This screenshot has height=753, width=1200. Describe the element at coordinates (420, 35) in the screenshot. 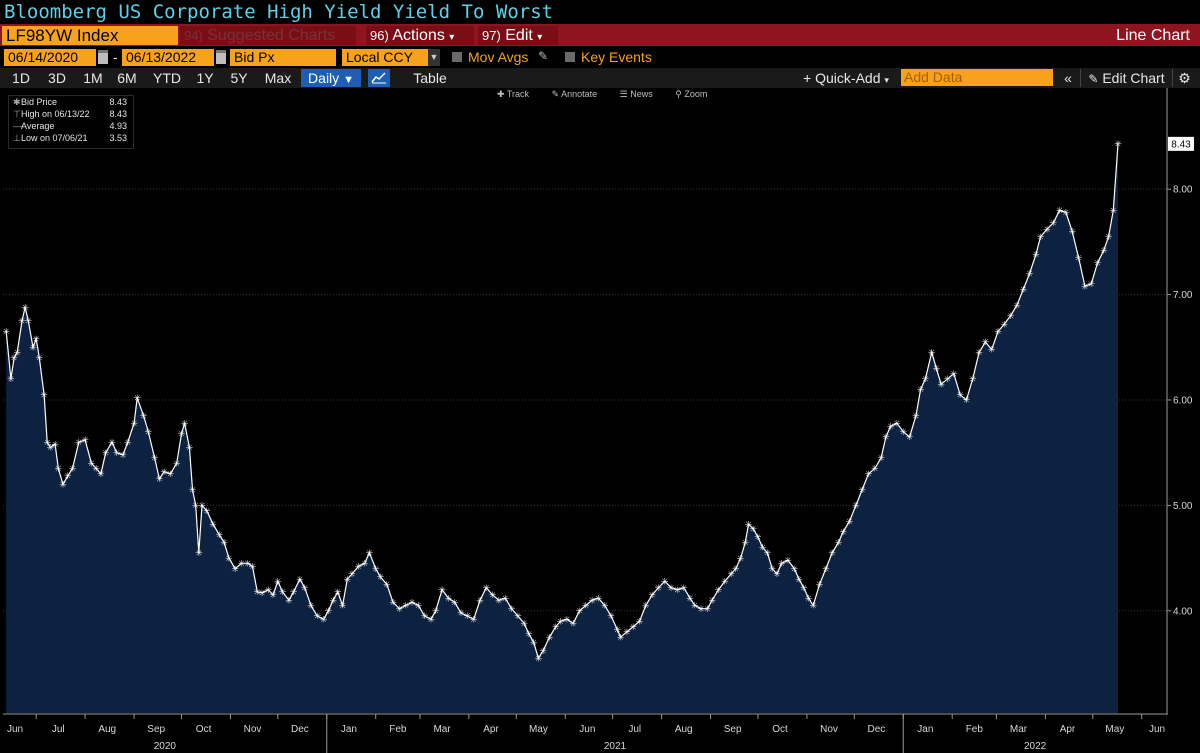

I see `actions-menu: 96) Actions ▾` at that location.